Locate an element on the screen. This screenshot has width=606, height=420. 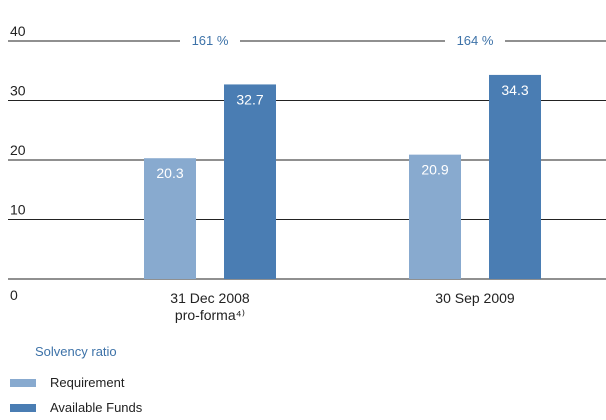
y-tick-label-10: 10 is located at coordinates (18, 210).